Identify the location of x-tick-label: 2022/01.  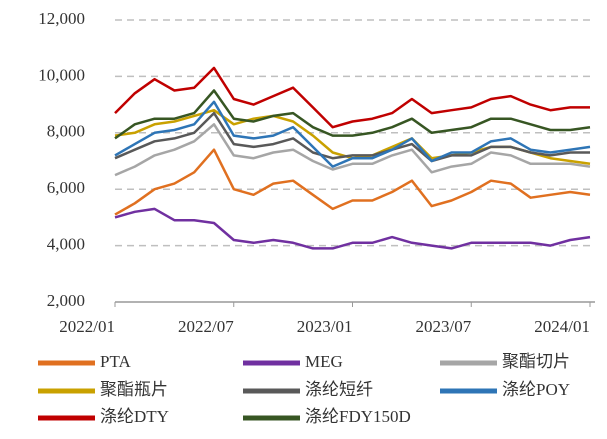
(87, 326).